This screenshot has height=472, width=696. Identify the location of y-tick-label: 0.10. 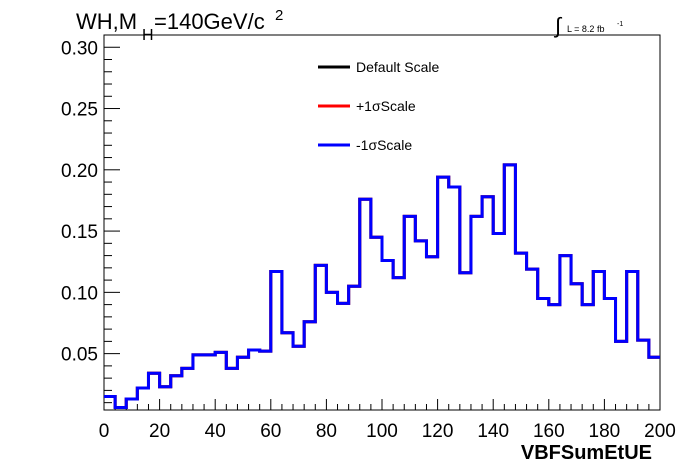
(79, 293).